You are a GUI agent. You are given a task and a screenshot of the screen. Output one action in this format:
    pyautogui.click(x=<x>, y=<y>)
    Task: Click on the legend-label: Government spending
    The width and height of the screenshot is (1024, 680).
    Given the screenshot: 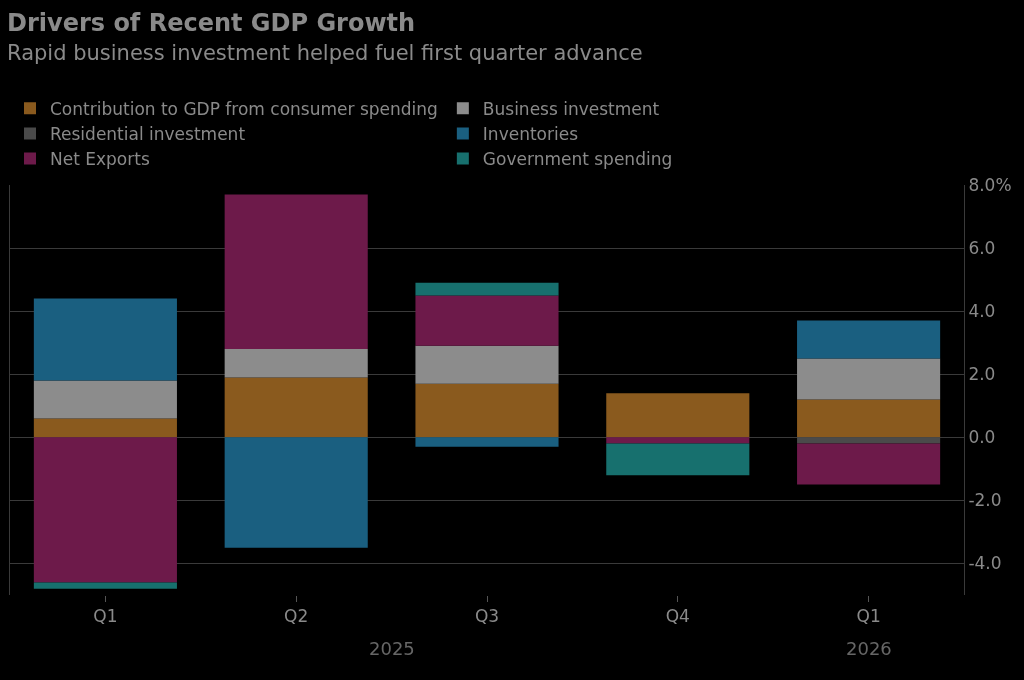 What is the action you would take?
    pyautogui.click(x=577, y=159)
    